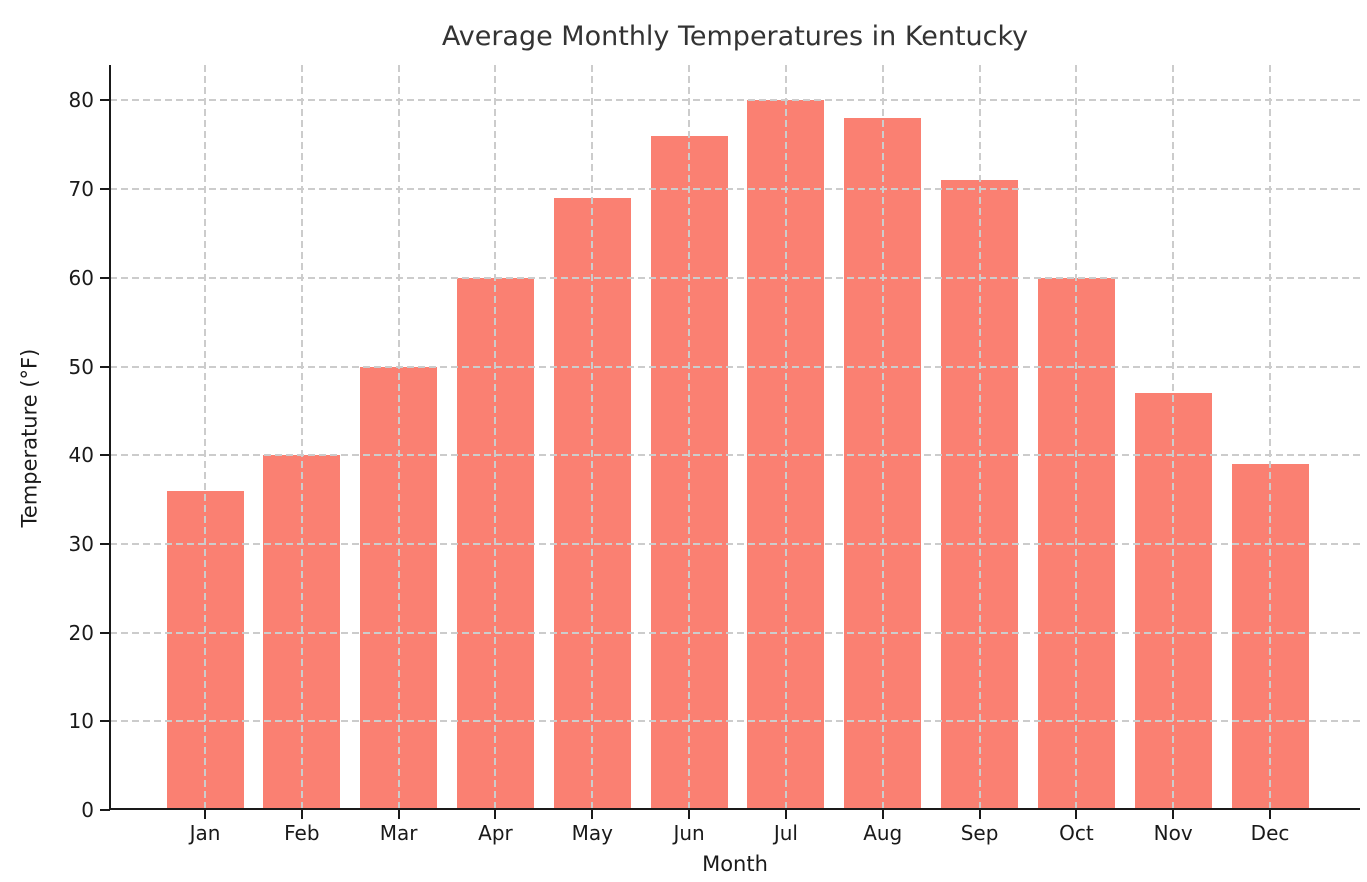 The height and width of the screenshot is (882, 1367). Describe the element at coordinates (1270, 833) in the screenshot. I see `x-tick-label-dec: Dec` at that location.